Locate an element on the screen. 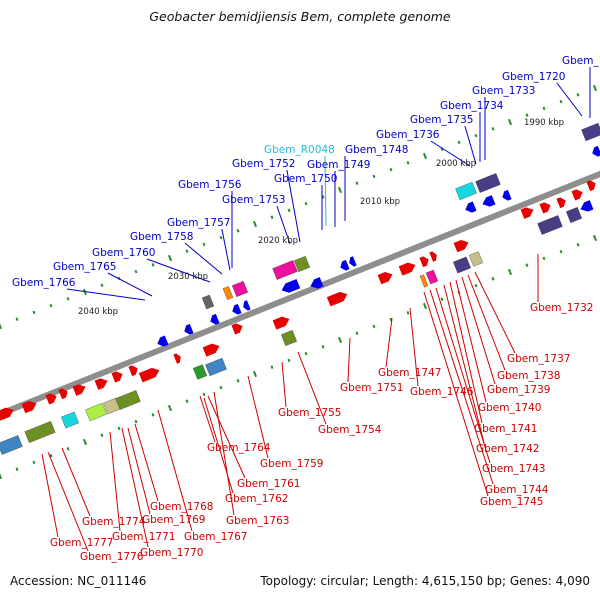  gene-label: Gbem_1764 is located at coordinates (239, 448).